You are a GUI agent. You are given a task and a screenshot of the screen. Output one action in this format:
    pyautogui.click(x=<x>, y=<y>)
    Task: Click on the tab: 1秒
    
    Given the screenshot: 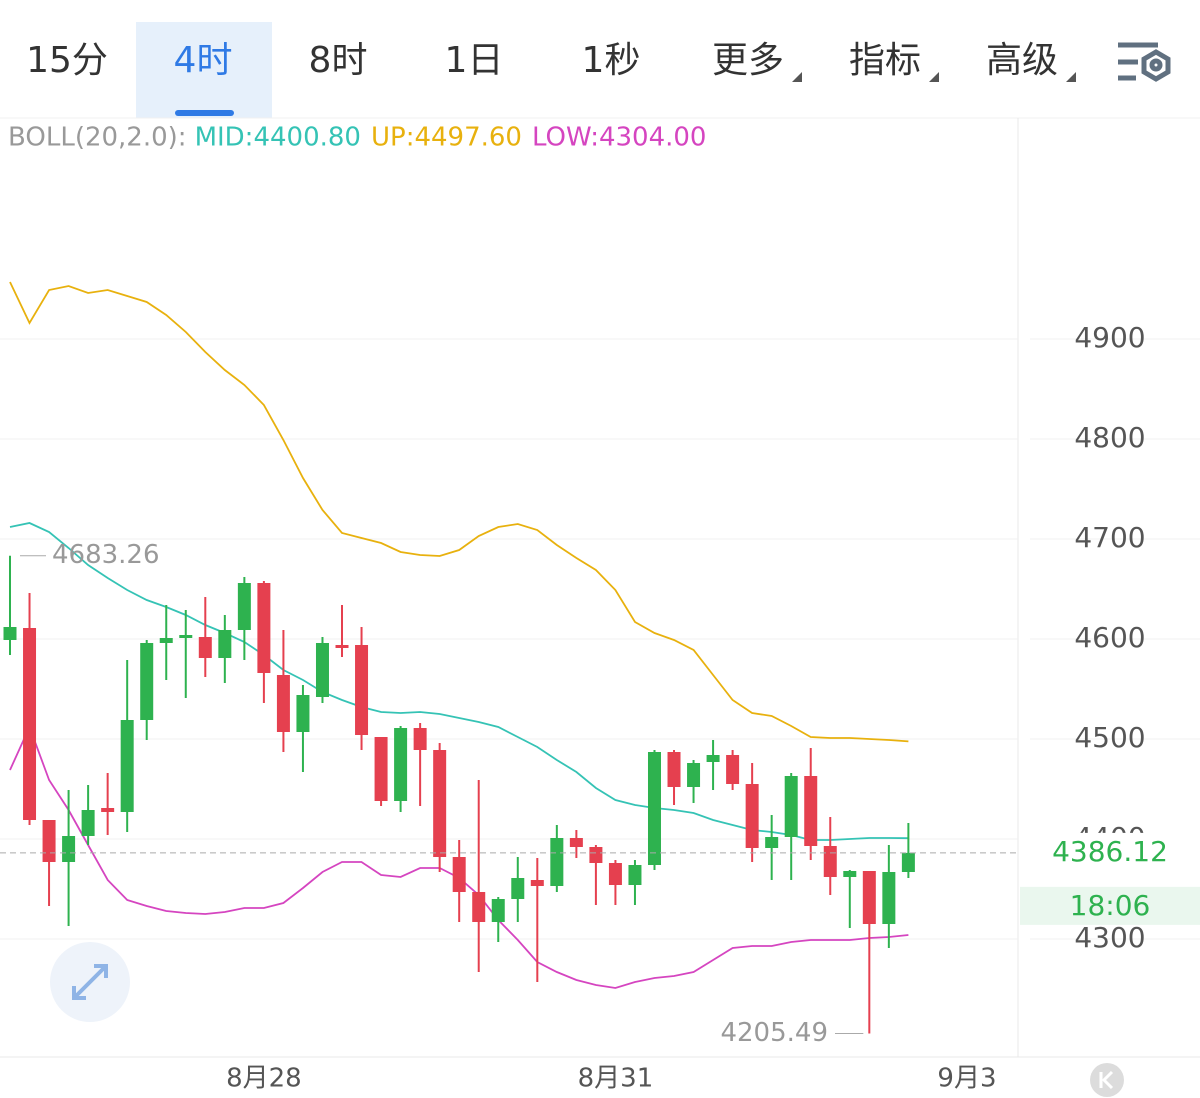 What is the action you would take?
    pyautogui.click(x=611, y=60)
    